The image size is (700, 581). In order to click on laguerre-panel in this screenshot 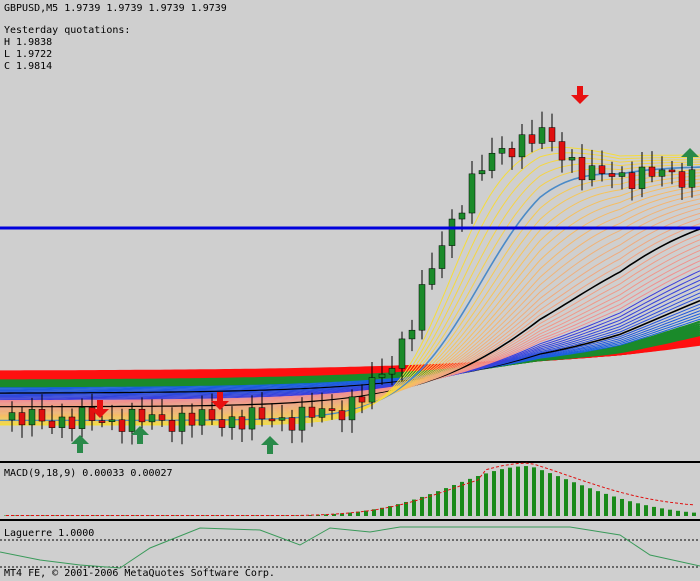, I will do `click(350, 551)`.